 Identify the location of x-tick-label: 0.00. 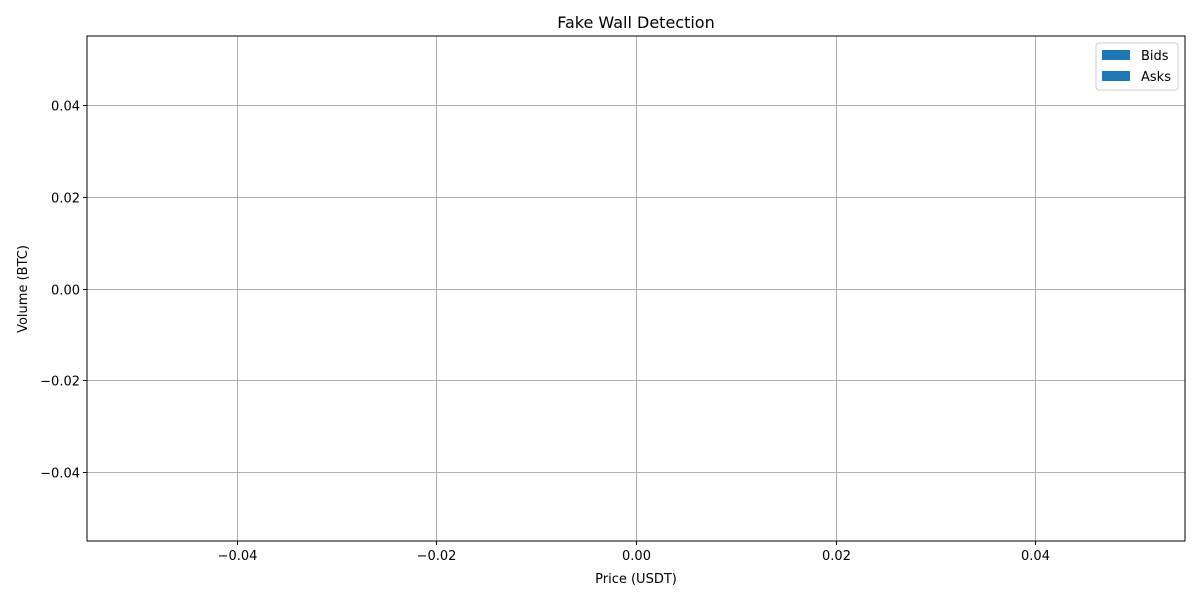
(636, 556).